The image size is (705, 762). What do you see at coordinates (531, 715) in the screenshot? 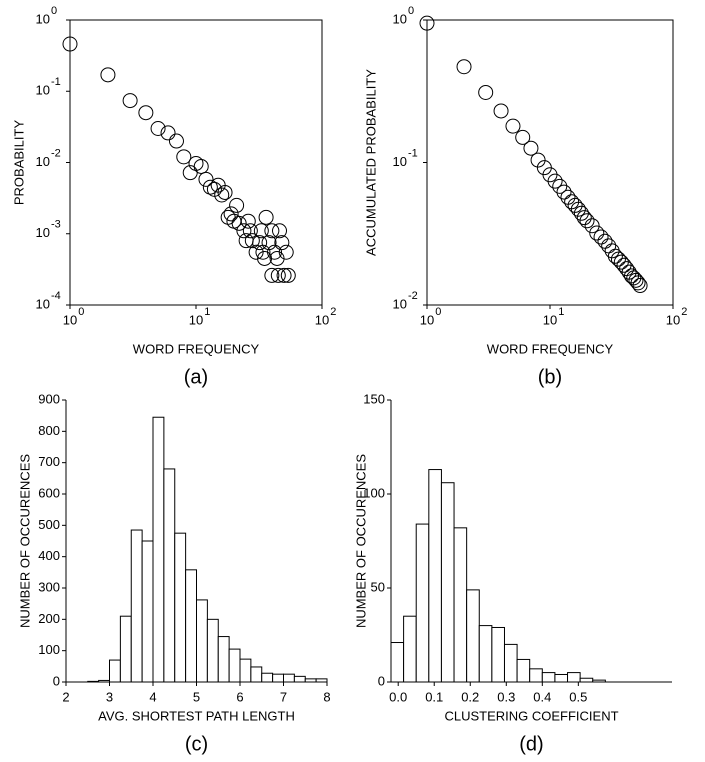
I see `x-axis-label: CLUSTERING COEFFICIENT` at bounding box center [531, 715].